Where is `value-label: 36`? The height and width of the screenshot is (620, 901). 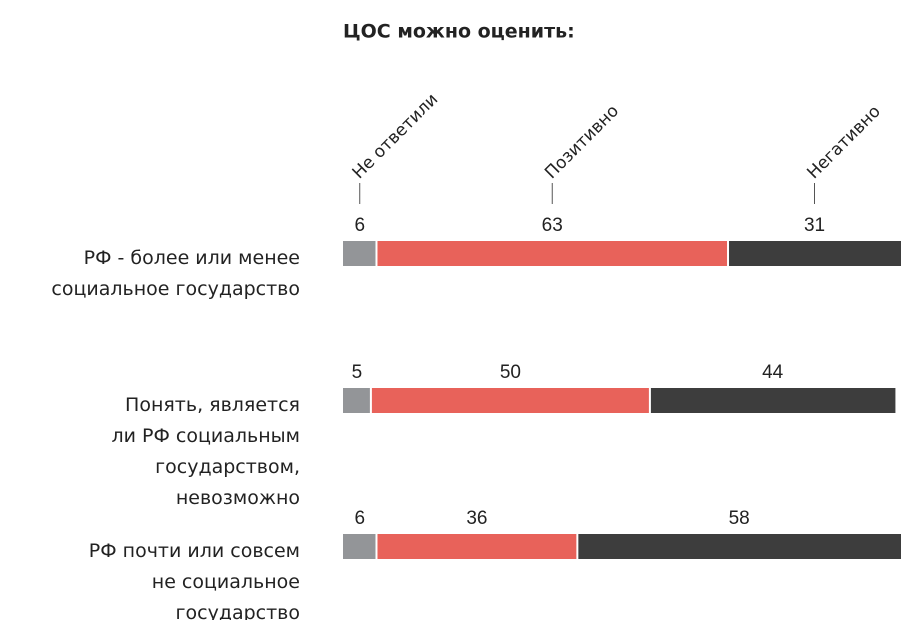
value-label: 36 is located at coordinates (476, 518).